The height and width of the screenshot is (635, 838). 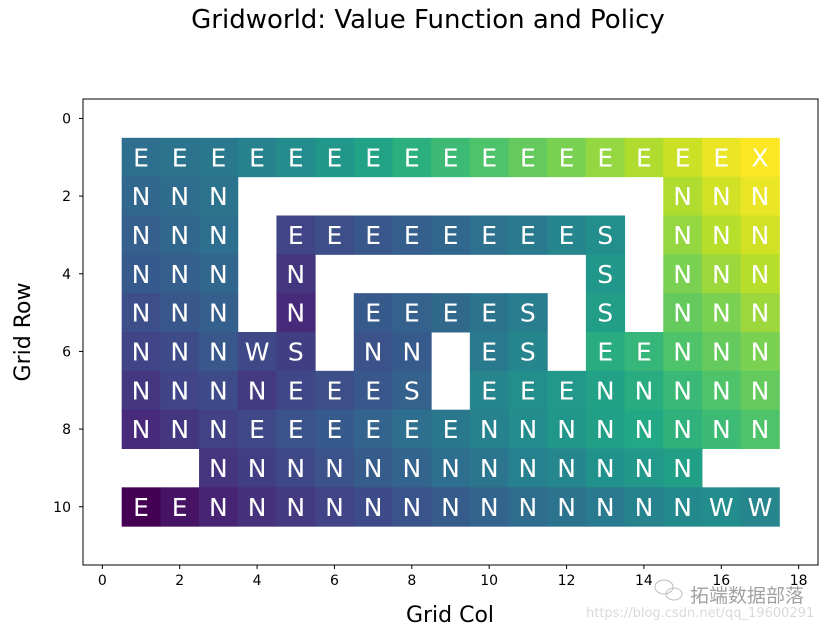 What do you see at coordinates (668, 590) in the screenshot?
I see `wechat-icon` at bounding box center [668, 590].